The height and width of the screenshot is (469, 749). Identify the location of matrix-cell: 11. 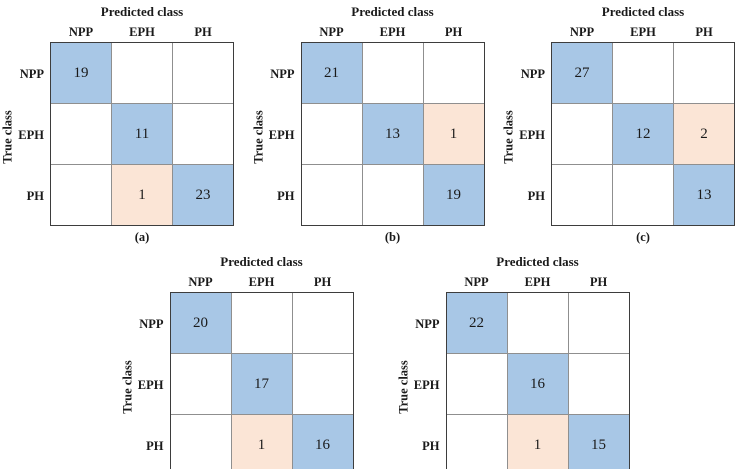
(142, 134).